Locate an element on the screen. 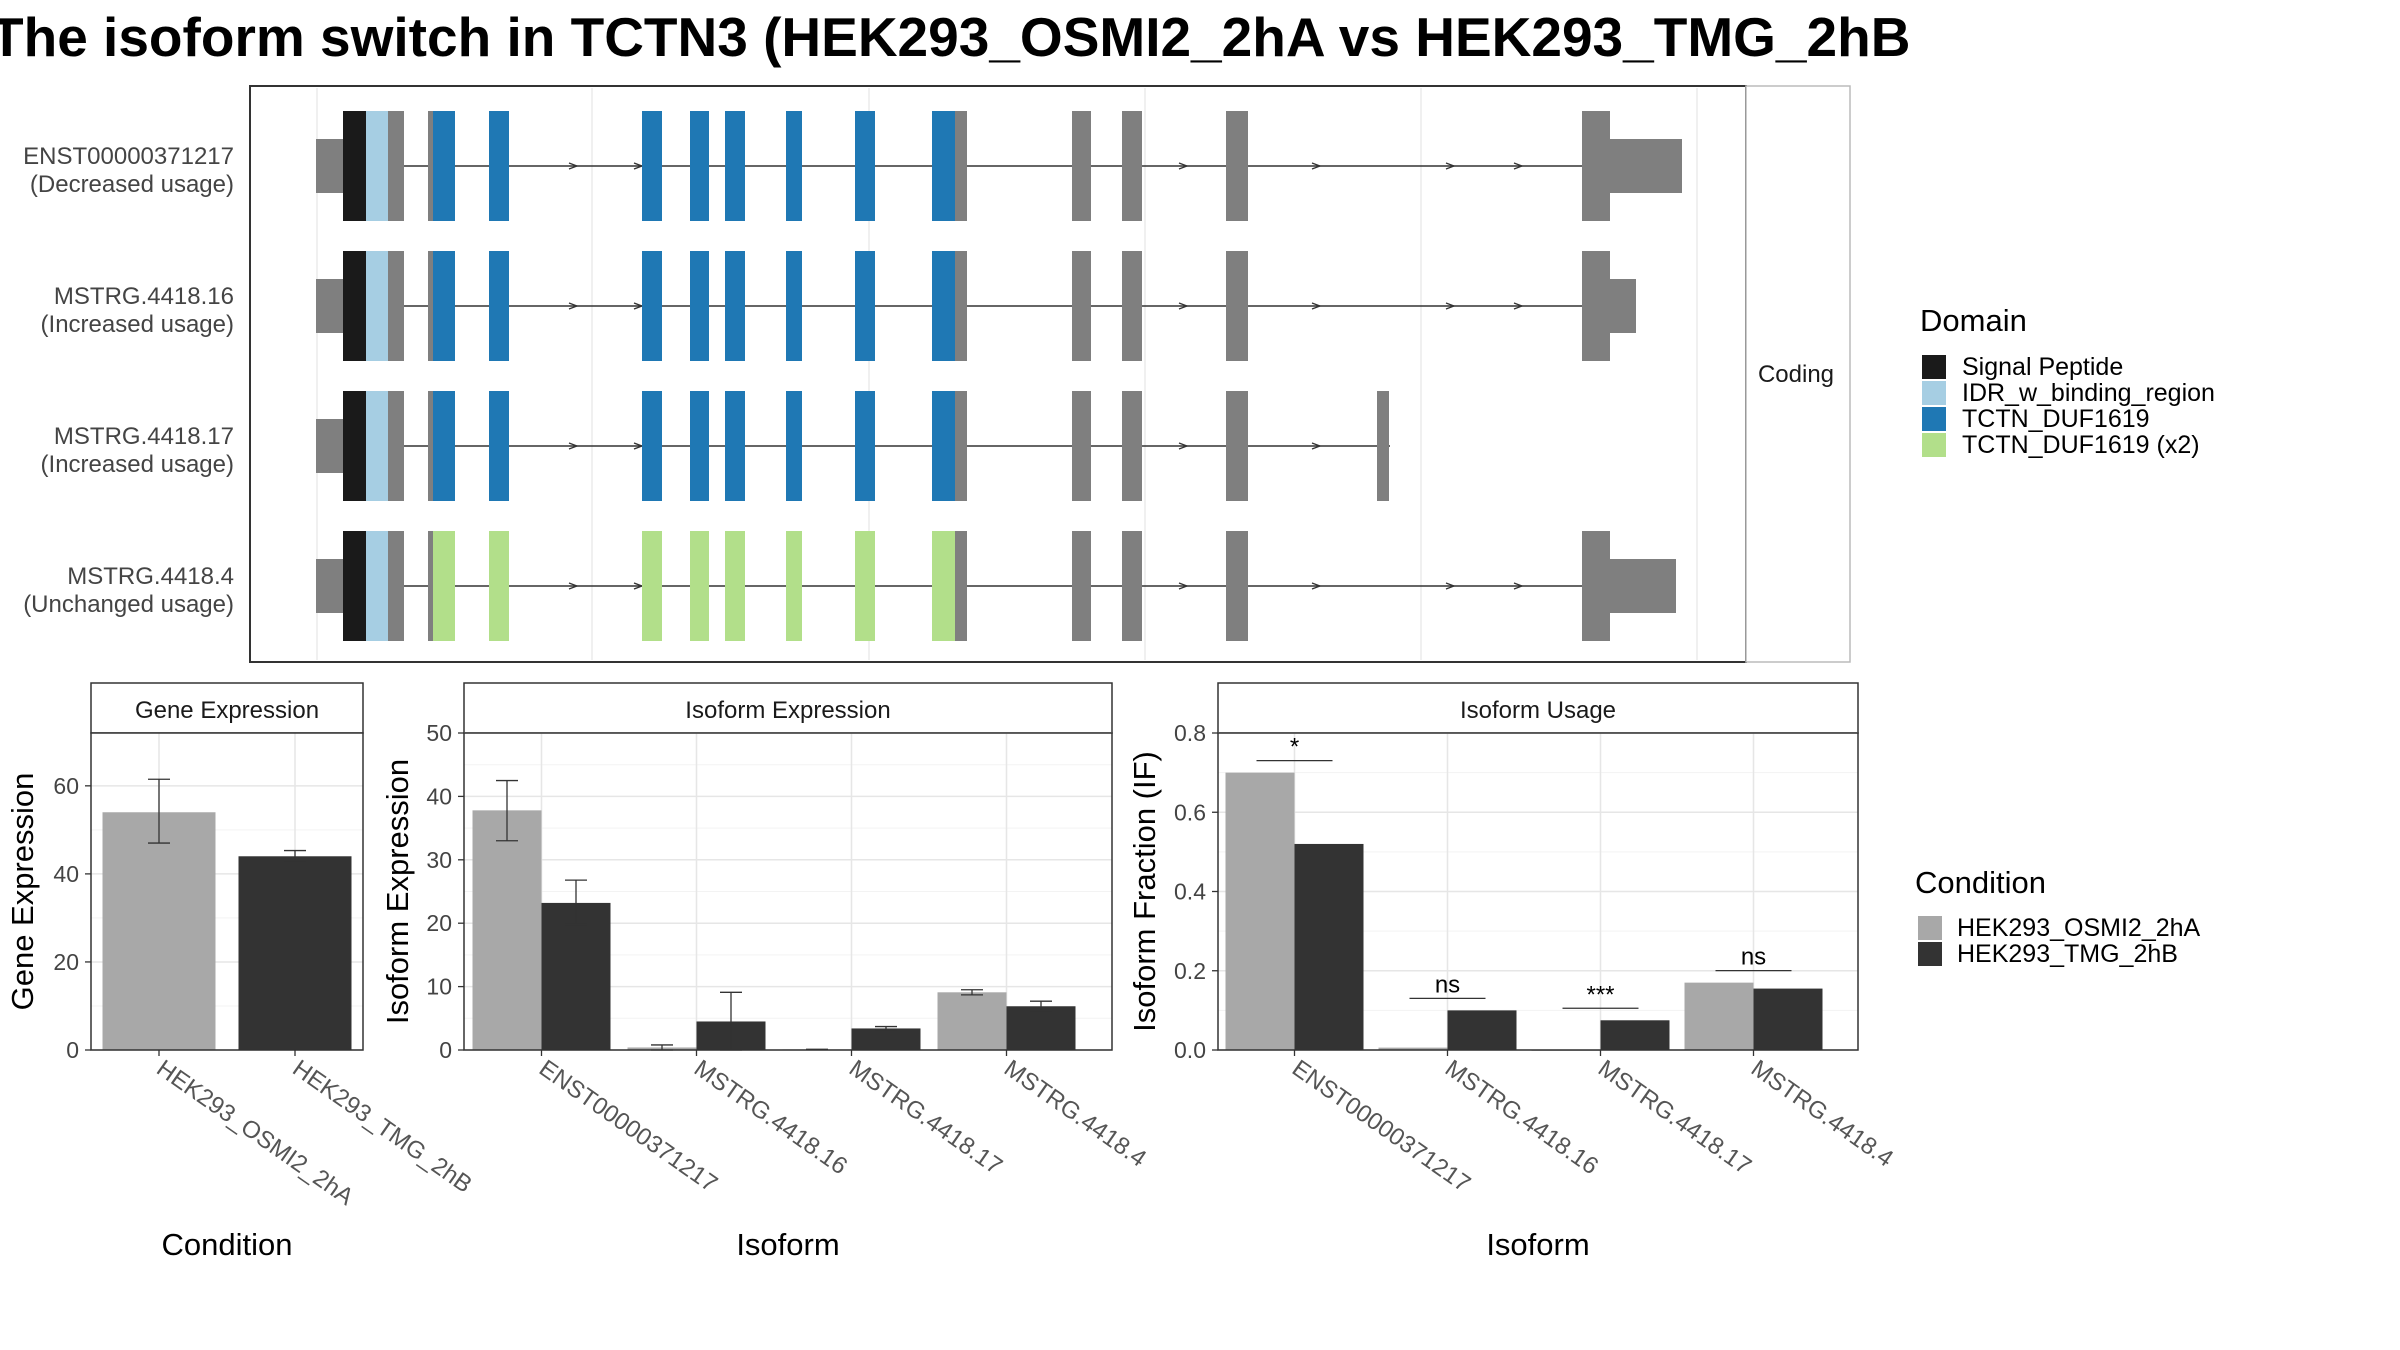  y-tick-label: 0.0 is located at coordinates (1190, 1050).